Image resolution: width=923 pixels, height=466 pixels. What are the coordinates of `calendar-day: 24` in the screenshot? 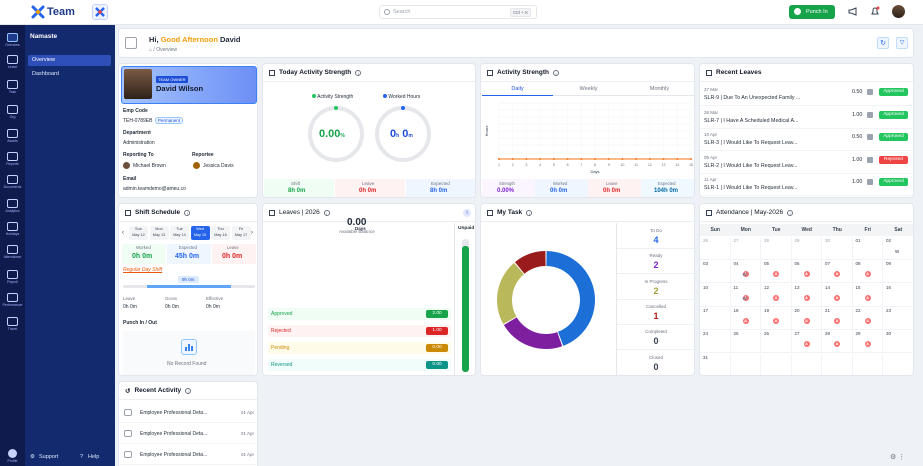 It's located at (715, 342).